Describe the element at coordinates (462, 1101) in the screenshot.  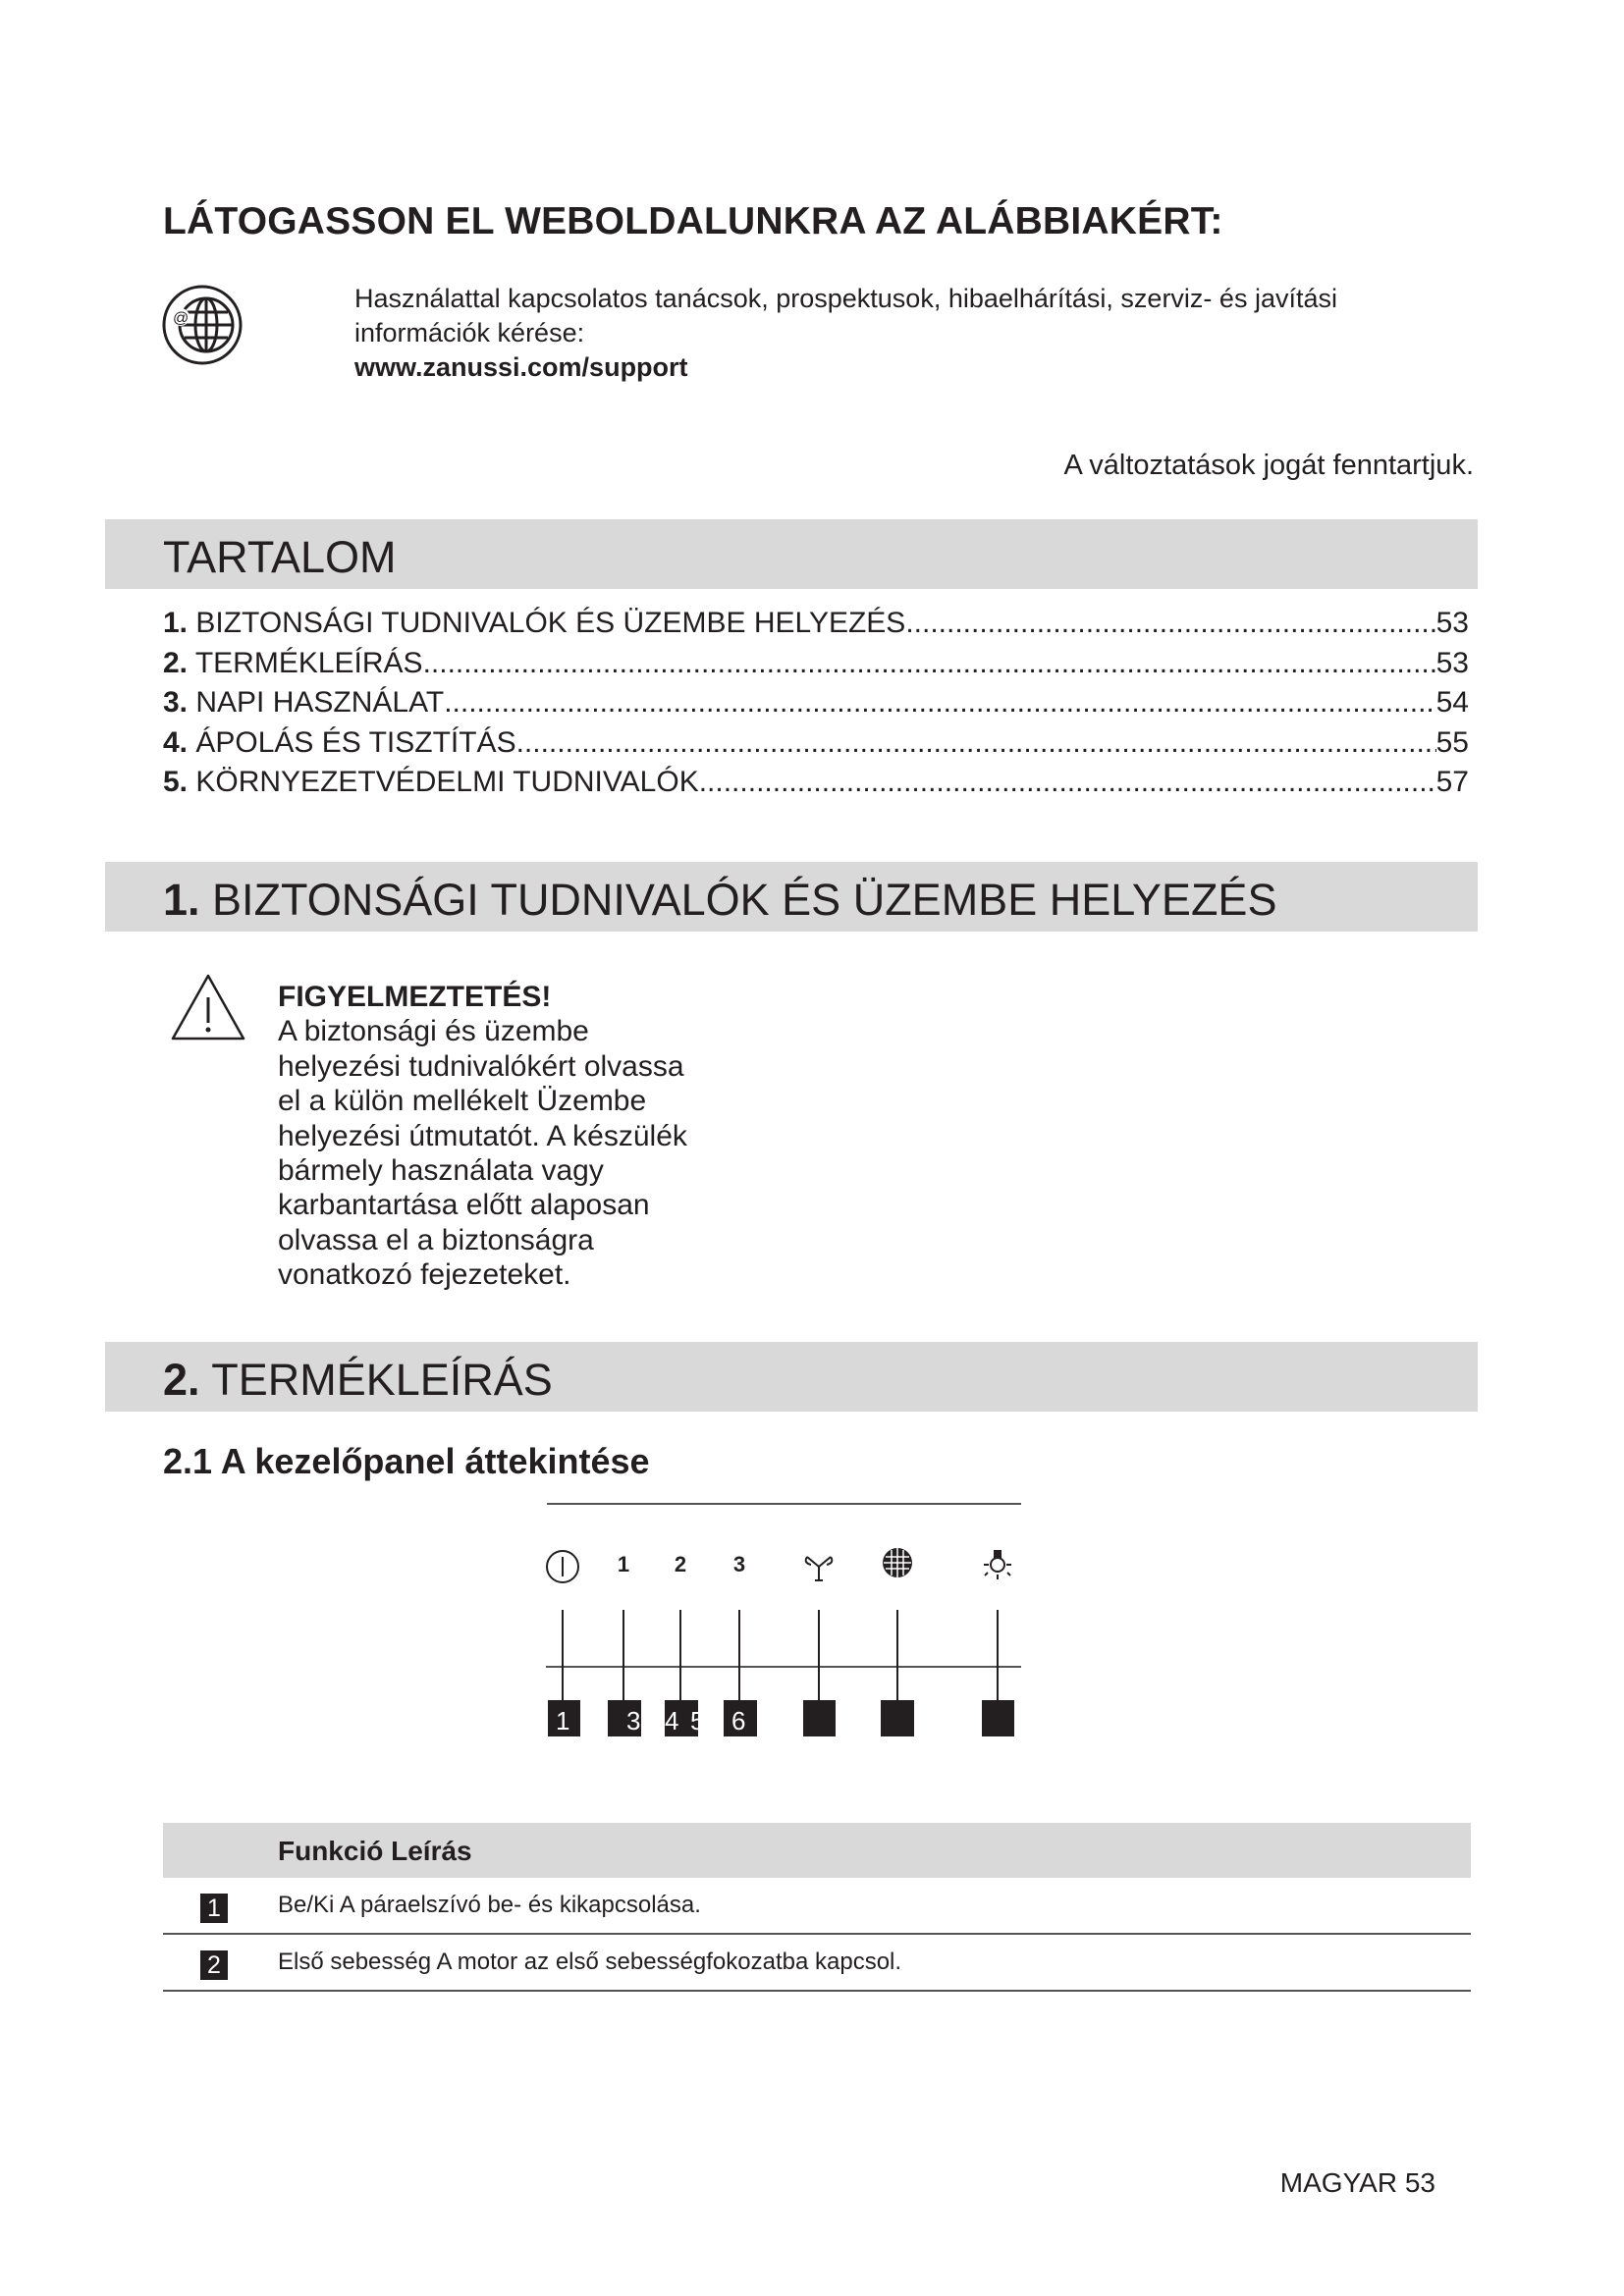
I see `warning-line: el a külön mellékelt Üzembe` at that location.